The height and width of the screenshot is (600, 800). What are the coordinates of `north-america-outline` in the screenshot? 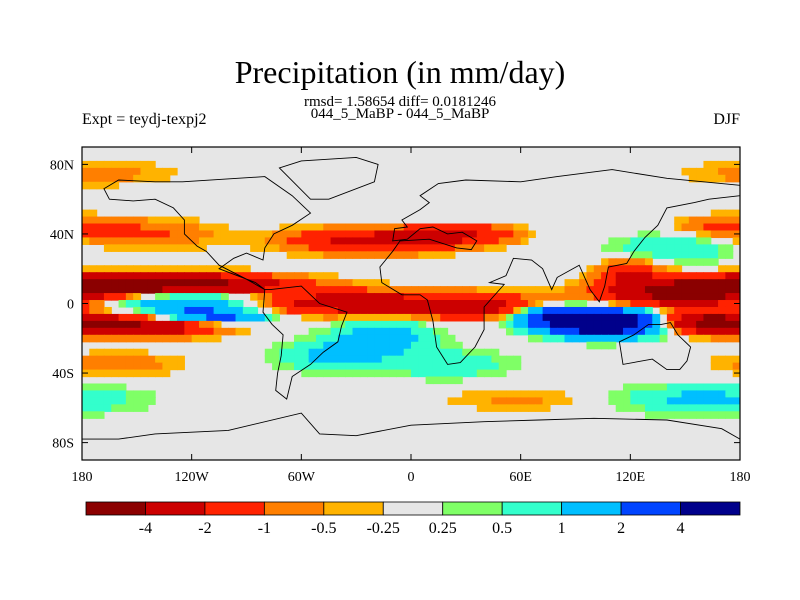 It's located at (207, 233).